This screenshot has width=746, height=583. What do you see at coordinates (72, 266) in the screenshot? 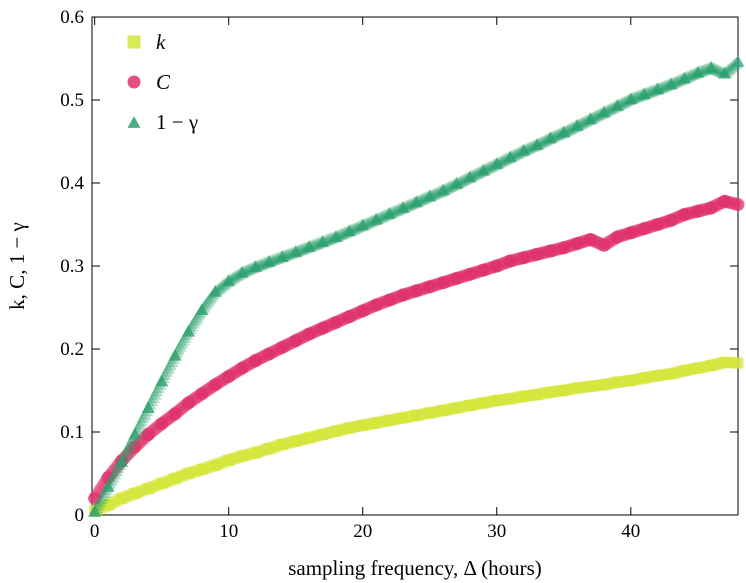
I see `y-tick-label: 0.3` at bounding box center [72, 266].